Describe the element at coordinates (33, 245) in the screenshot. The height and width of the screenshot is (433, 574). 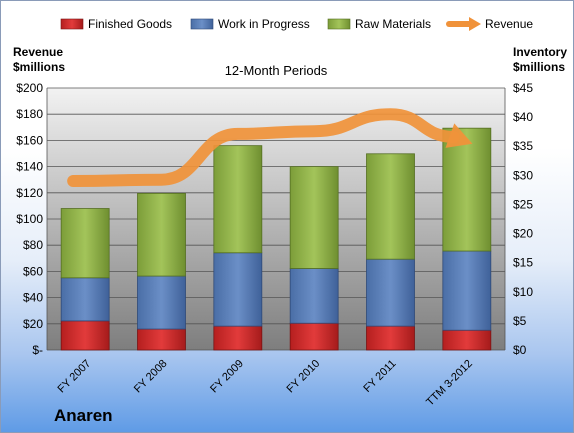
I see `left-tick-label: $80` at that location.